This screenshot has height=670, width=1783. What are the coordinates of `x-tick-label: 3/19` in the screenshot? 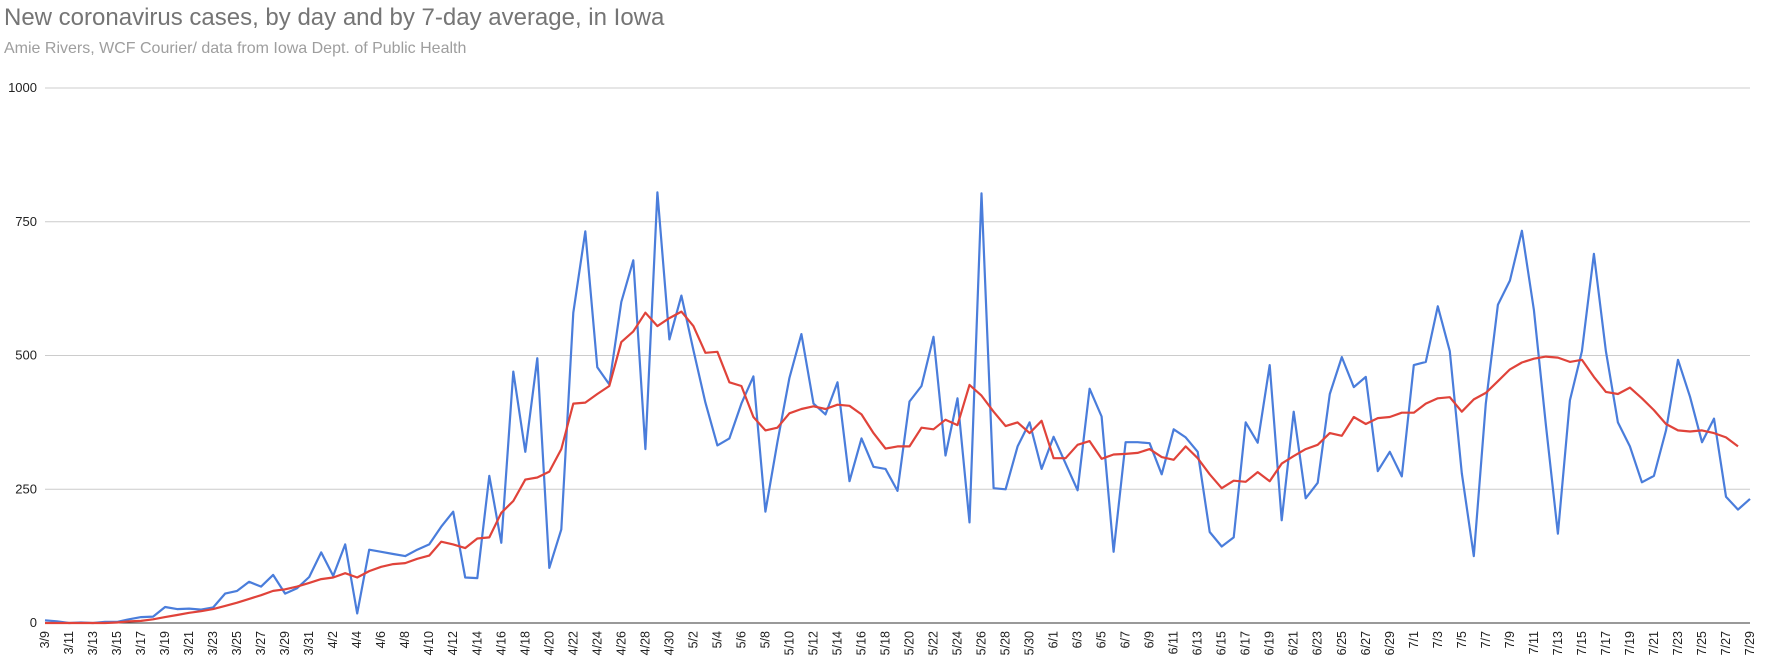 It's located at (165, 643).